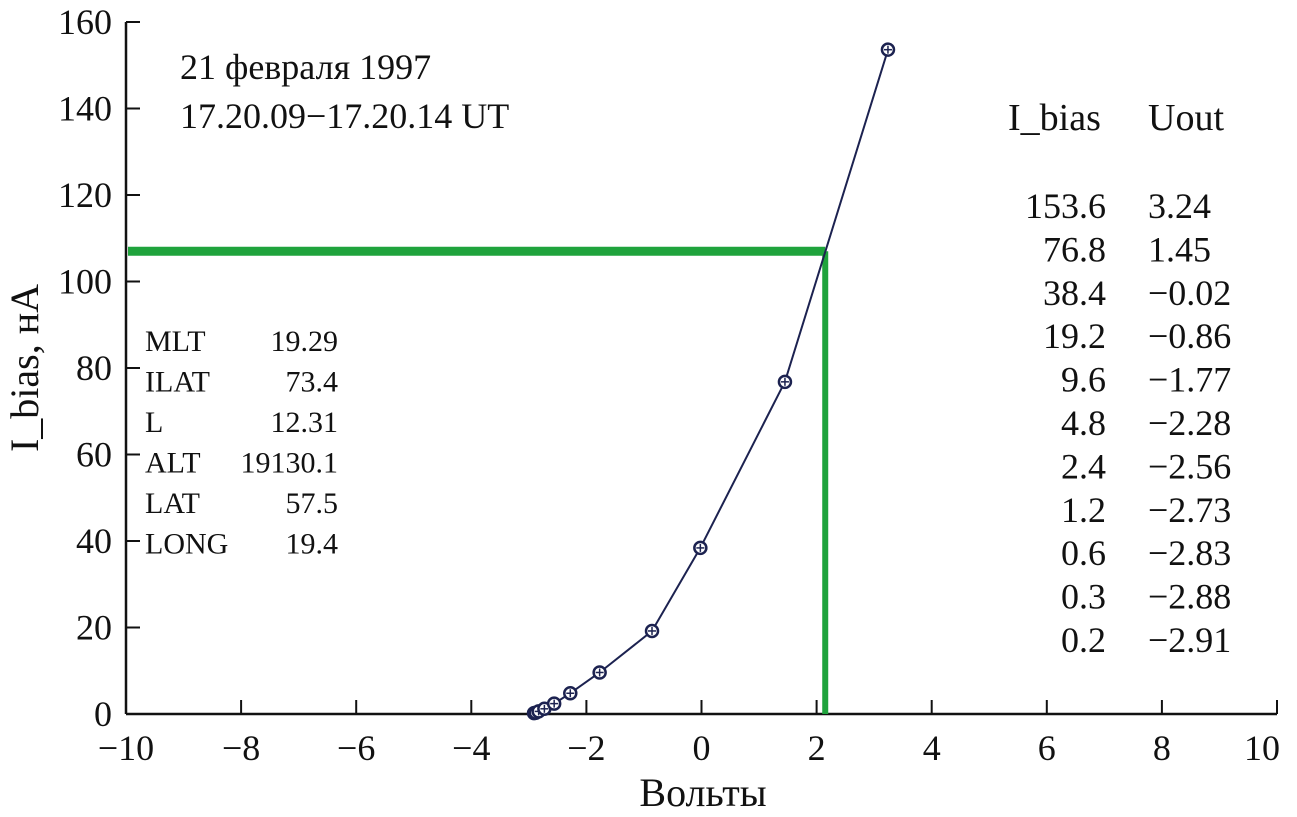 The image size is (1297, 817). What do you see at coordinates (702, 792) in the screenshot?
I see `x-axis-label: Вольты` at bounding box center [702, 792].